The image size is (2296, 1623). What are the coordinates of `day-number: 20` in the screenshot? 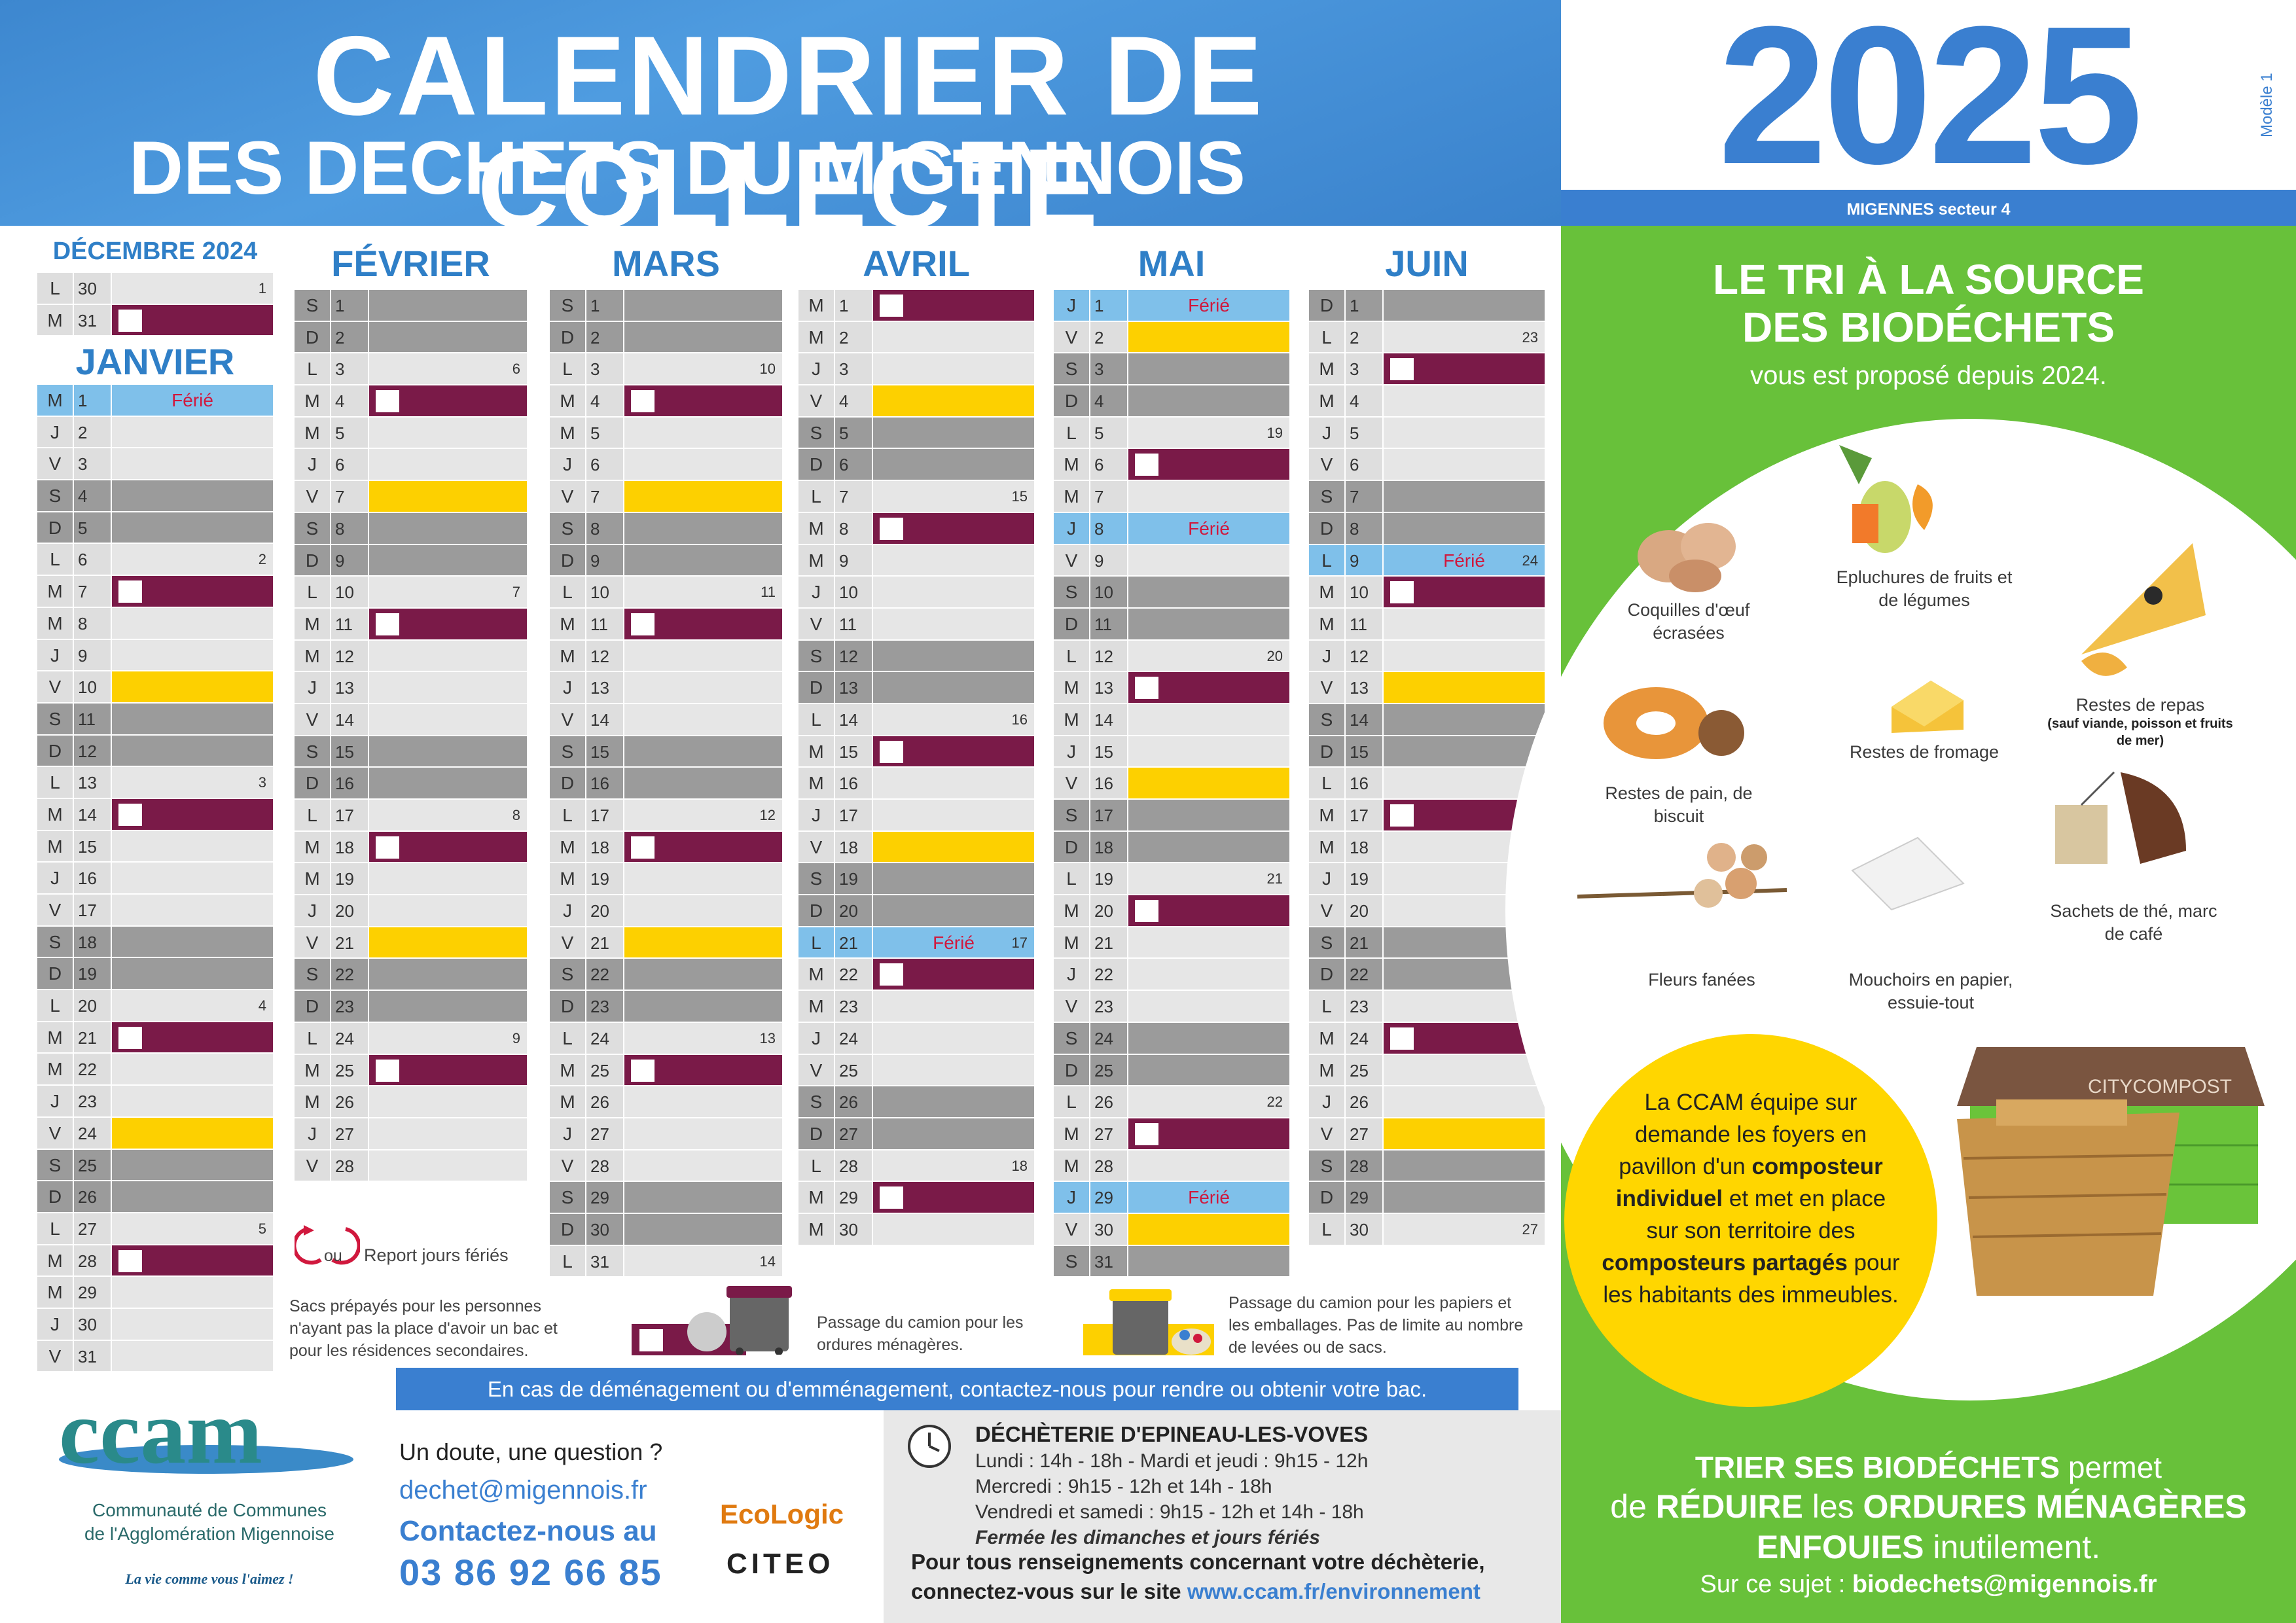 It's located at (604, 910).